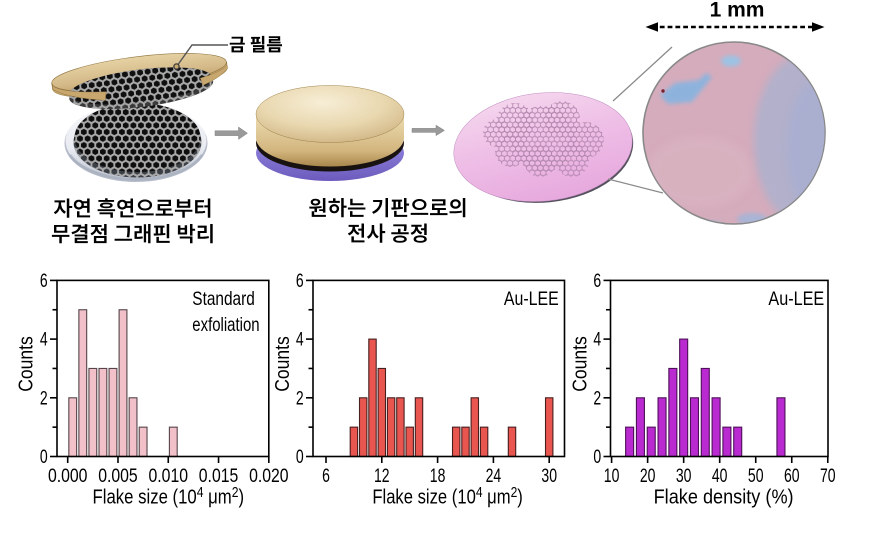  Describe the element at coordinates (118, 476) in the screenshot. I see `svg-text: 0.005` at that location.